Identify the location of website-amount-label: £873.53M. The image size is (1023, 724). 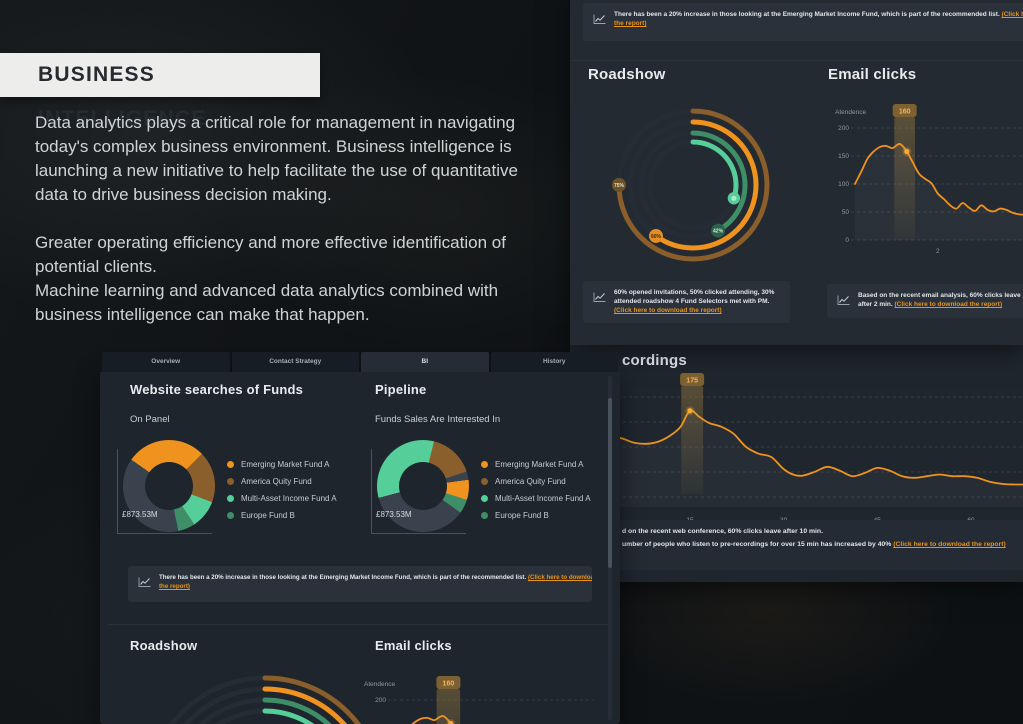
(140, 514).